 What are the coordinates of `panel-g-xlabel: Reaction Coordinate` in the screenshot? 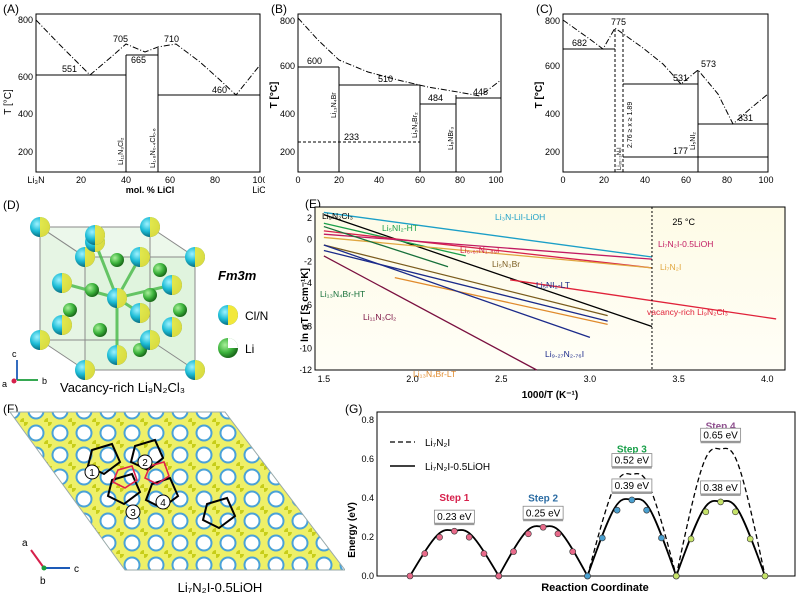 It's located at (595, 588).